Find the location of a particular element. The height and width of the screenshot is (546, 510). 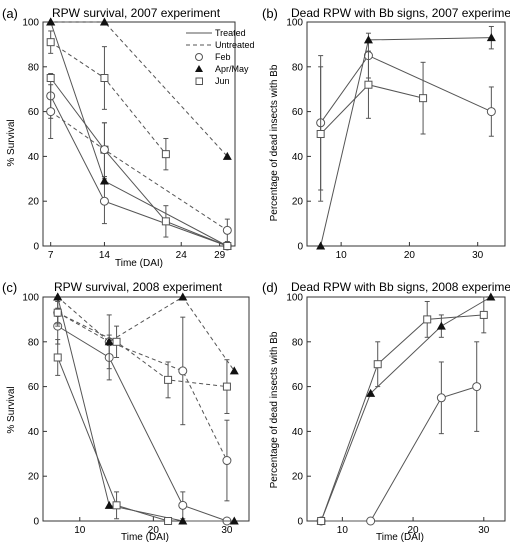

panel-d-xlabel: Time (DAI) is located at coordinates (400, 537).